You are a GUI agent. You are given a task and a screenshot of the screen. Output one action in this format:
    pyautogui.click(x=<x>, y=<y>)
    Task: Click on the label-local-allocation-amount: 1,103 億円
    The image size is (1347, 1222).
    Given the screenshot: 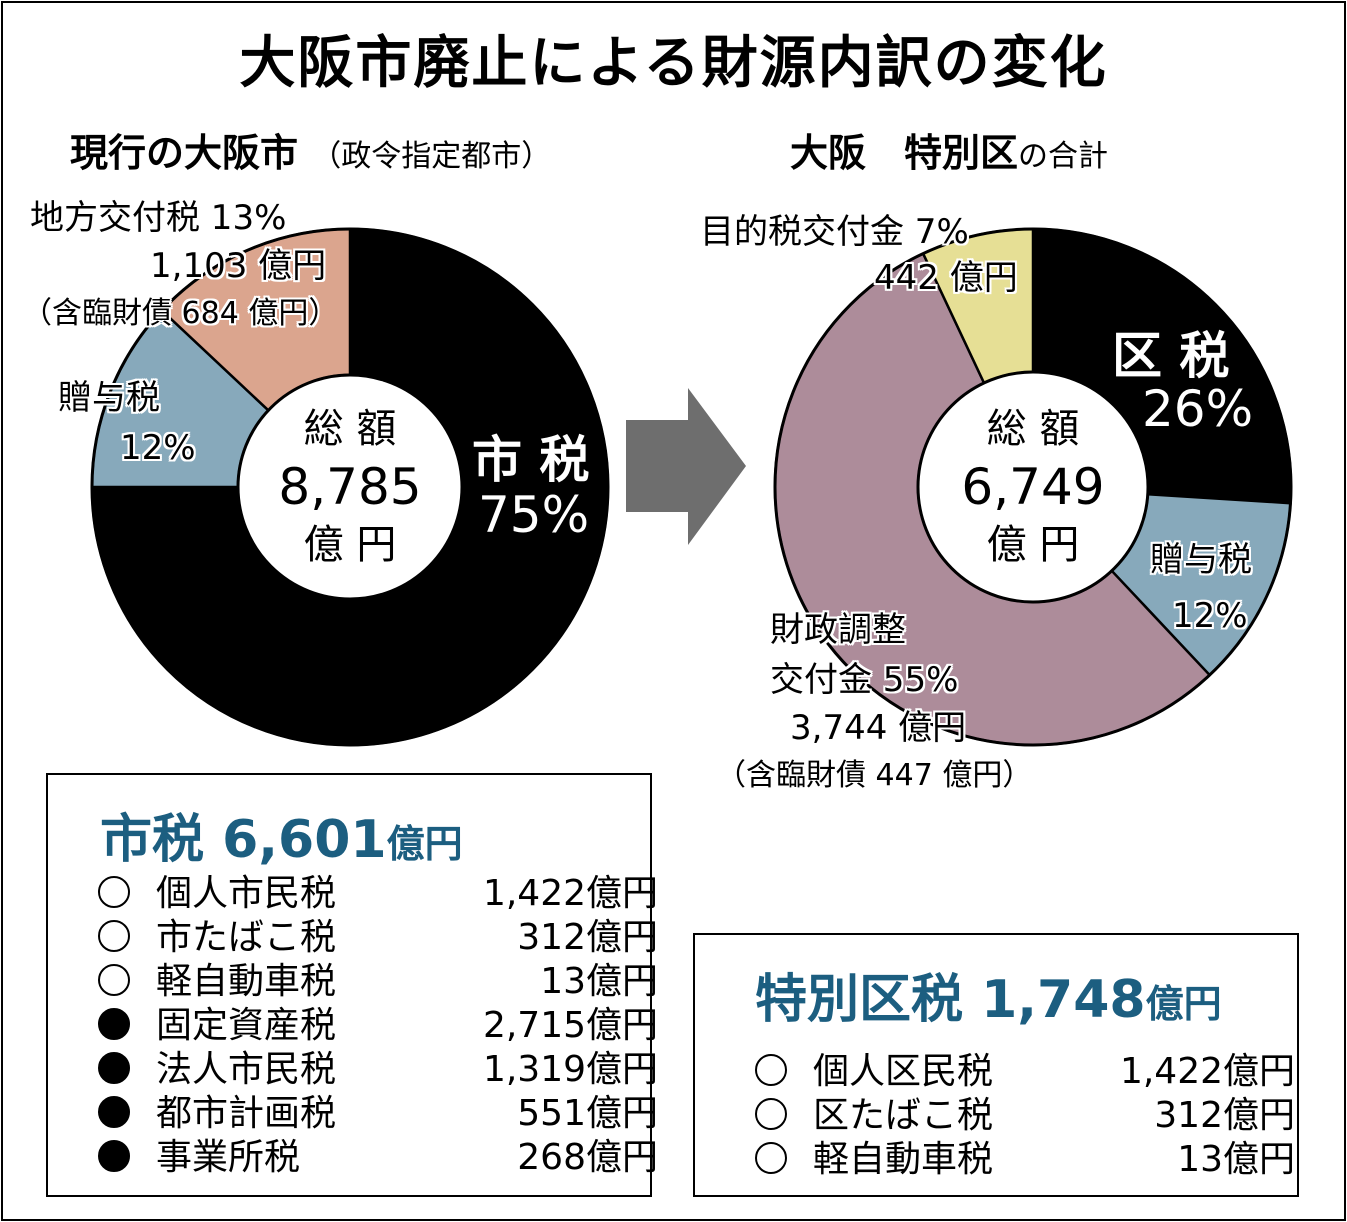 What is the action you would take?
    pyautogui.click(x=238, y=266)
    